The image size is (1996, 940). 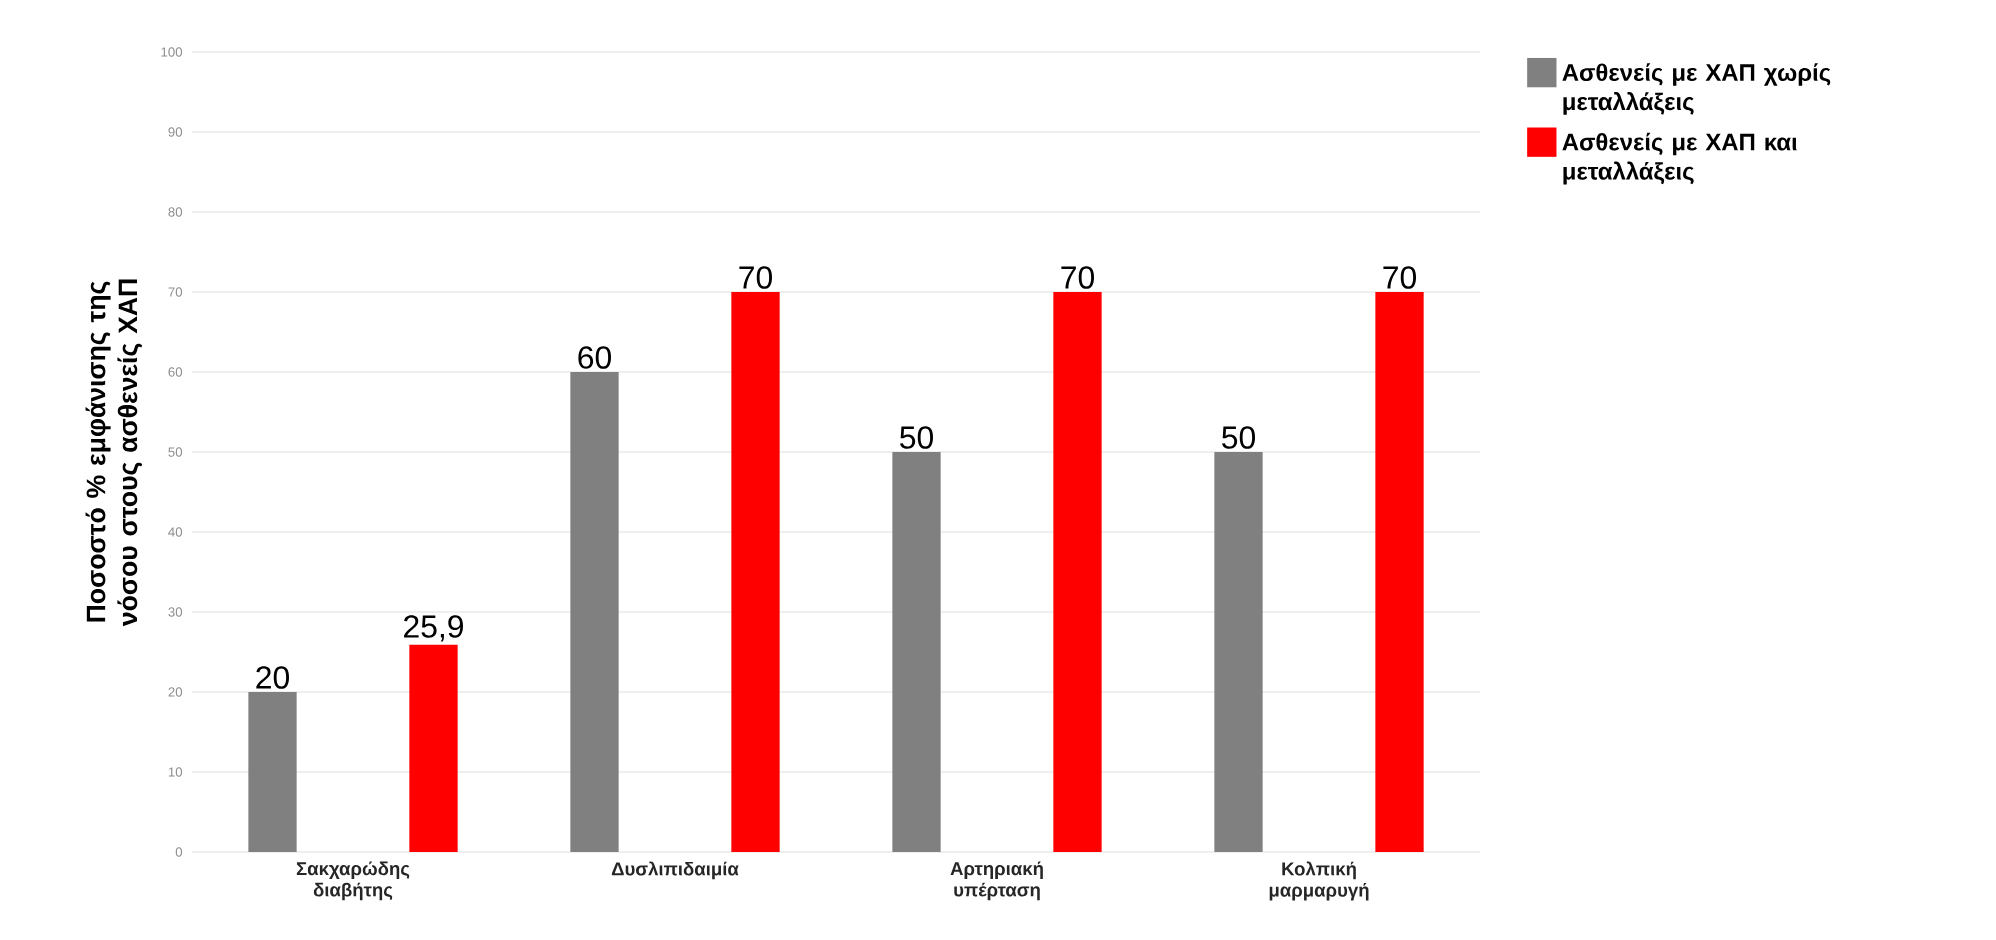 What do you see at coordinates (675, 870) in the screenshot?
I see `x-tick-label: Δυσλιπιδαιμία` at bounding box center [675, 870].